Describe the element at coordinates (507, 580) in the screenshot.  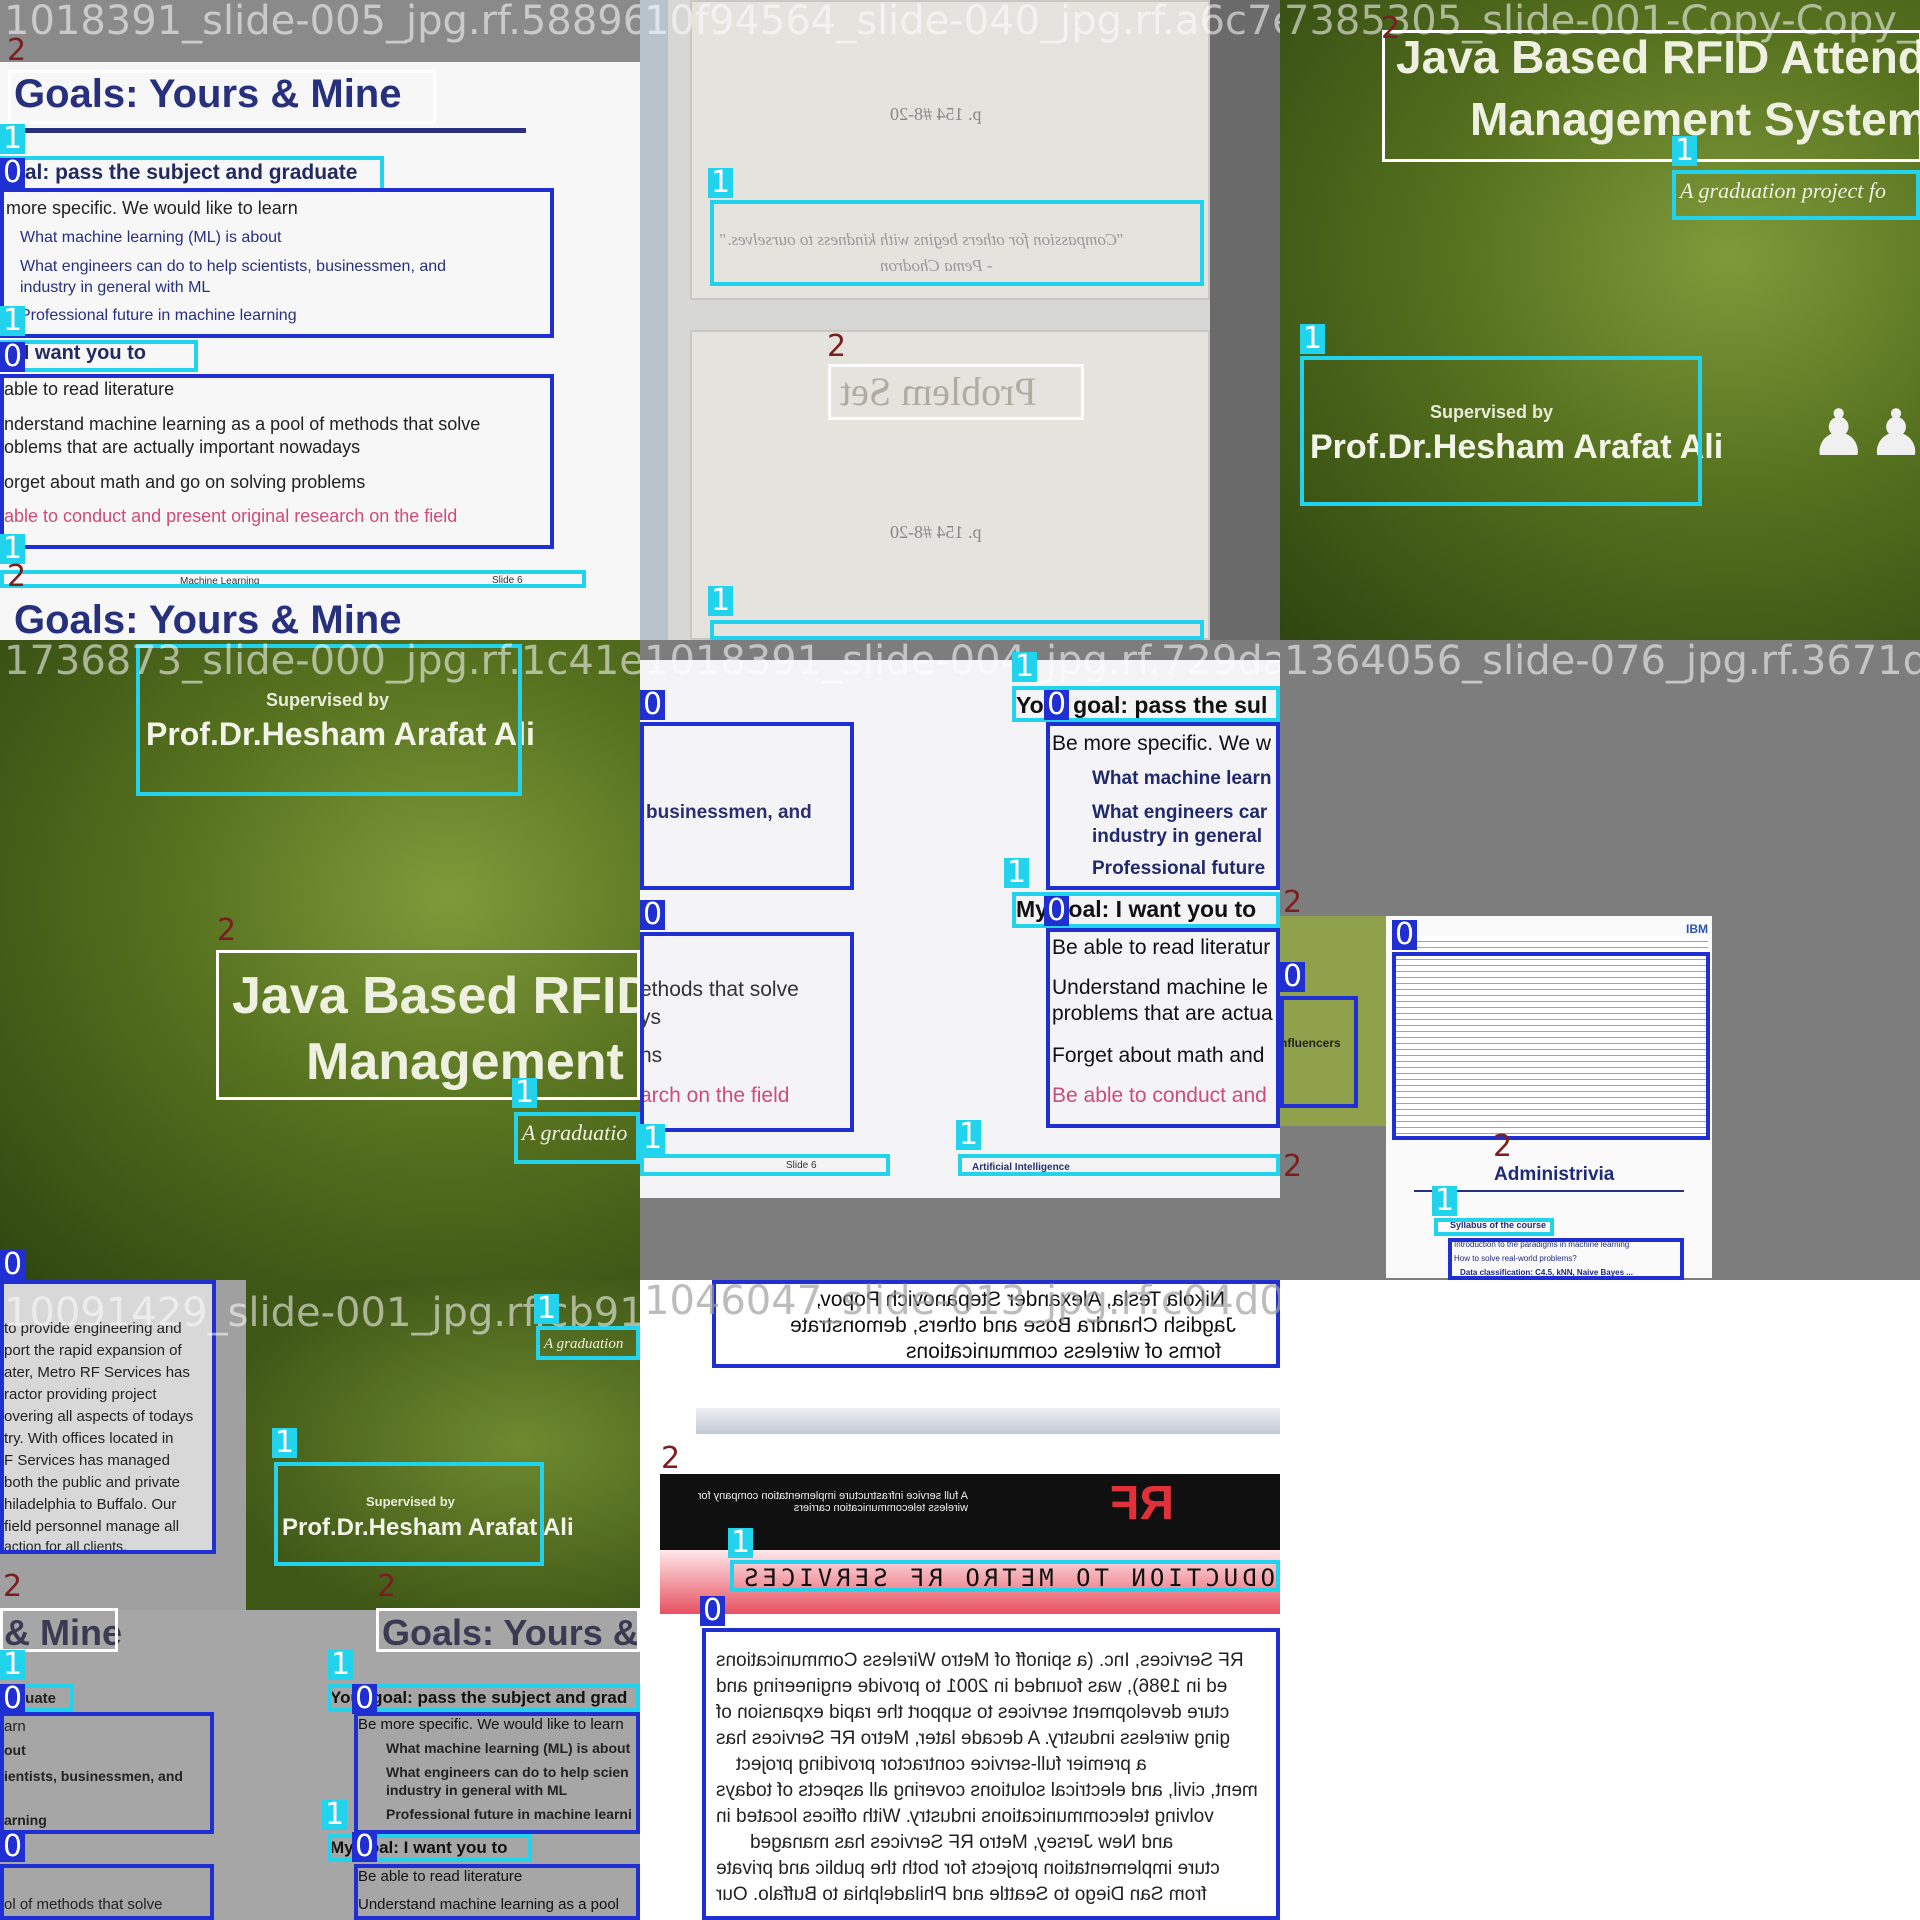
I see `slide-number: Slide 6` at that location.